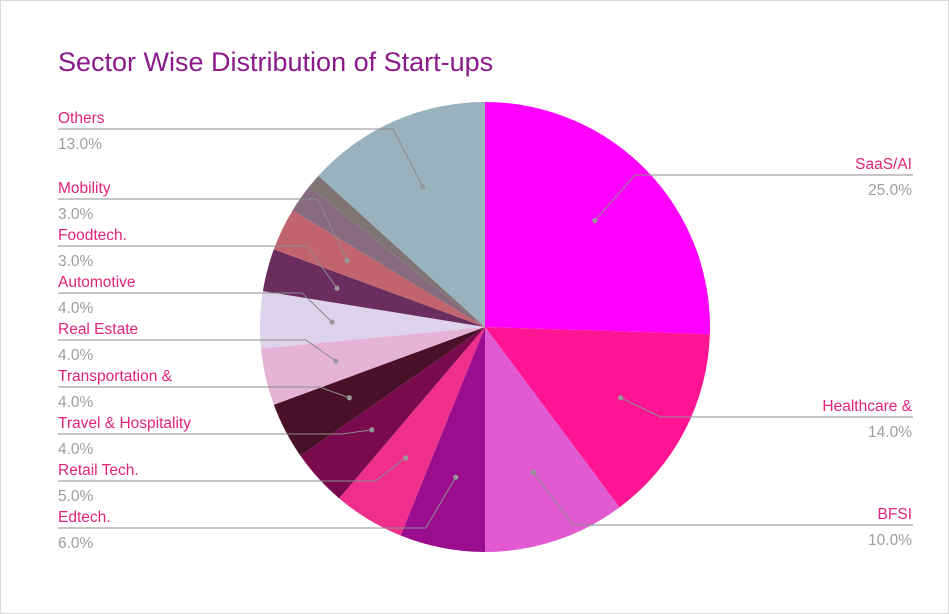 Image resolution: width=949 pixels, height=614 pixels. What do you see at coordinates (115, 376) in the screenshot?
I see `slice-label-transportation: Transportation &` at bounding box center [115, 376].